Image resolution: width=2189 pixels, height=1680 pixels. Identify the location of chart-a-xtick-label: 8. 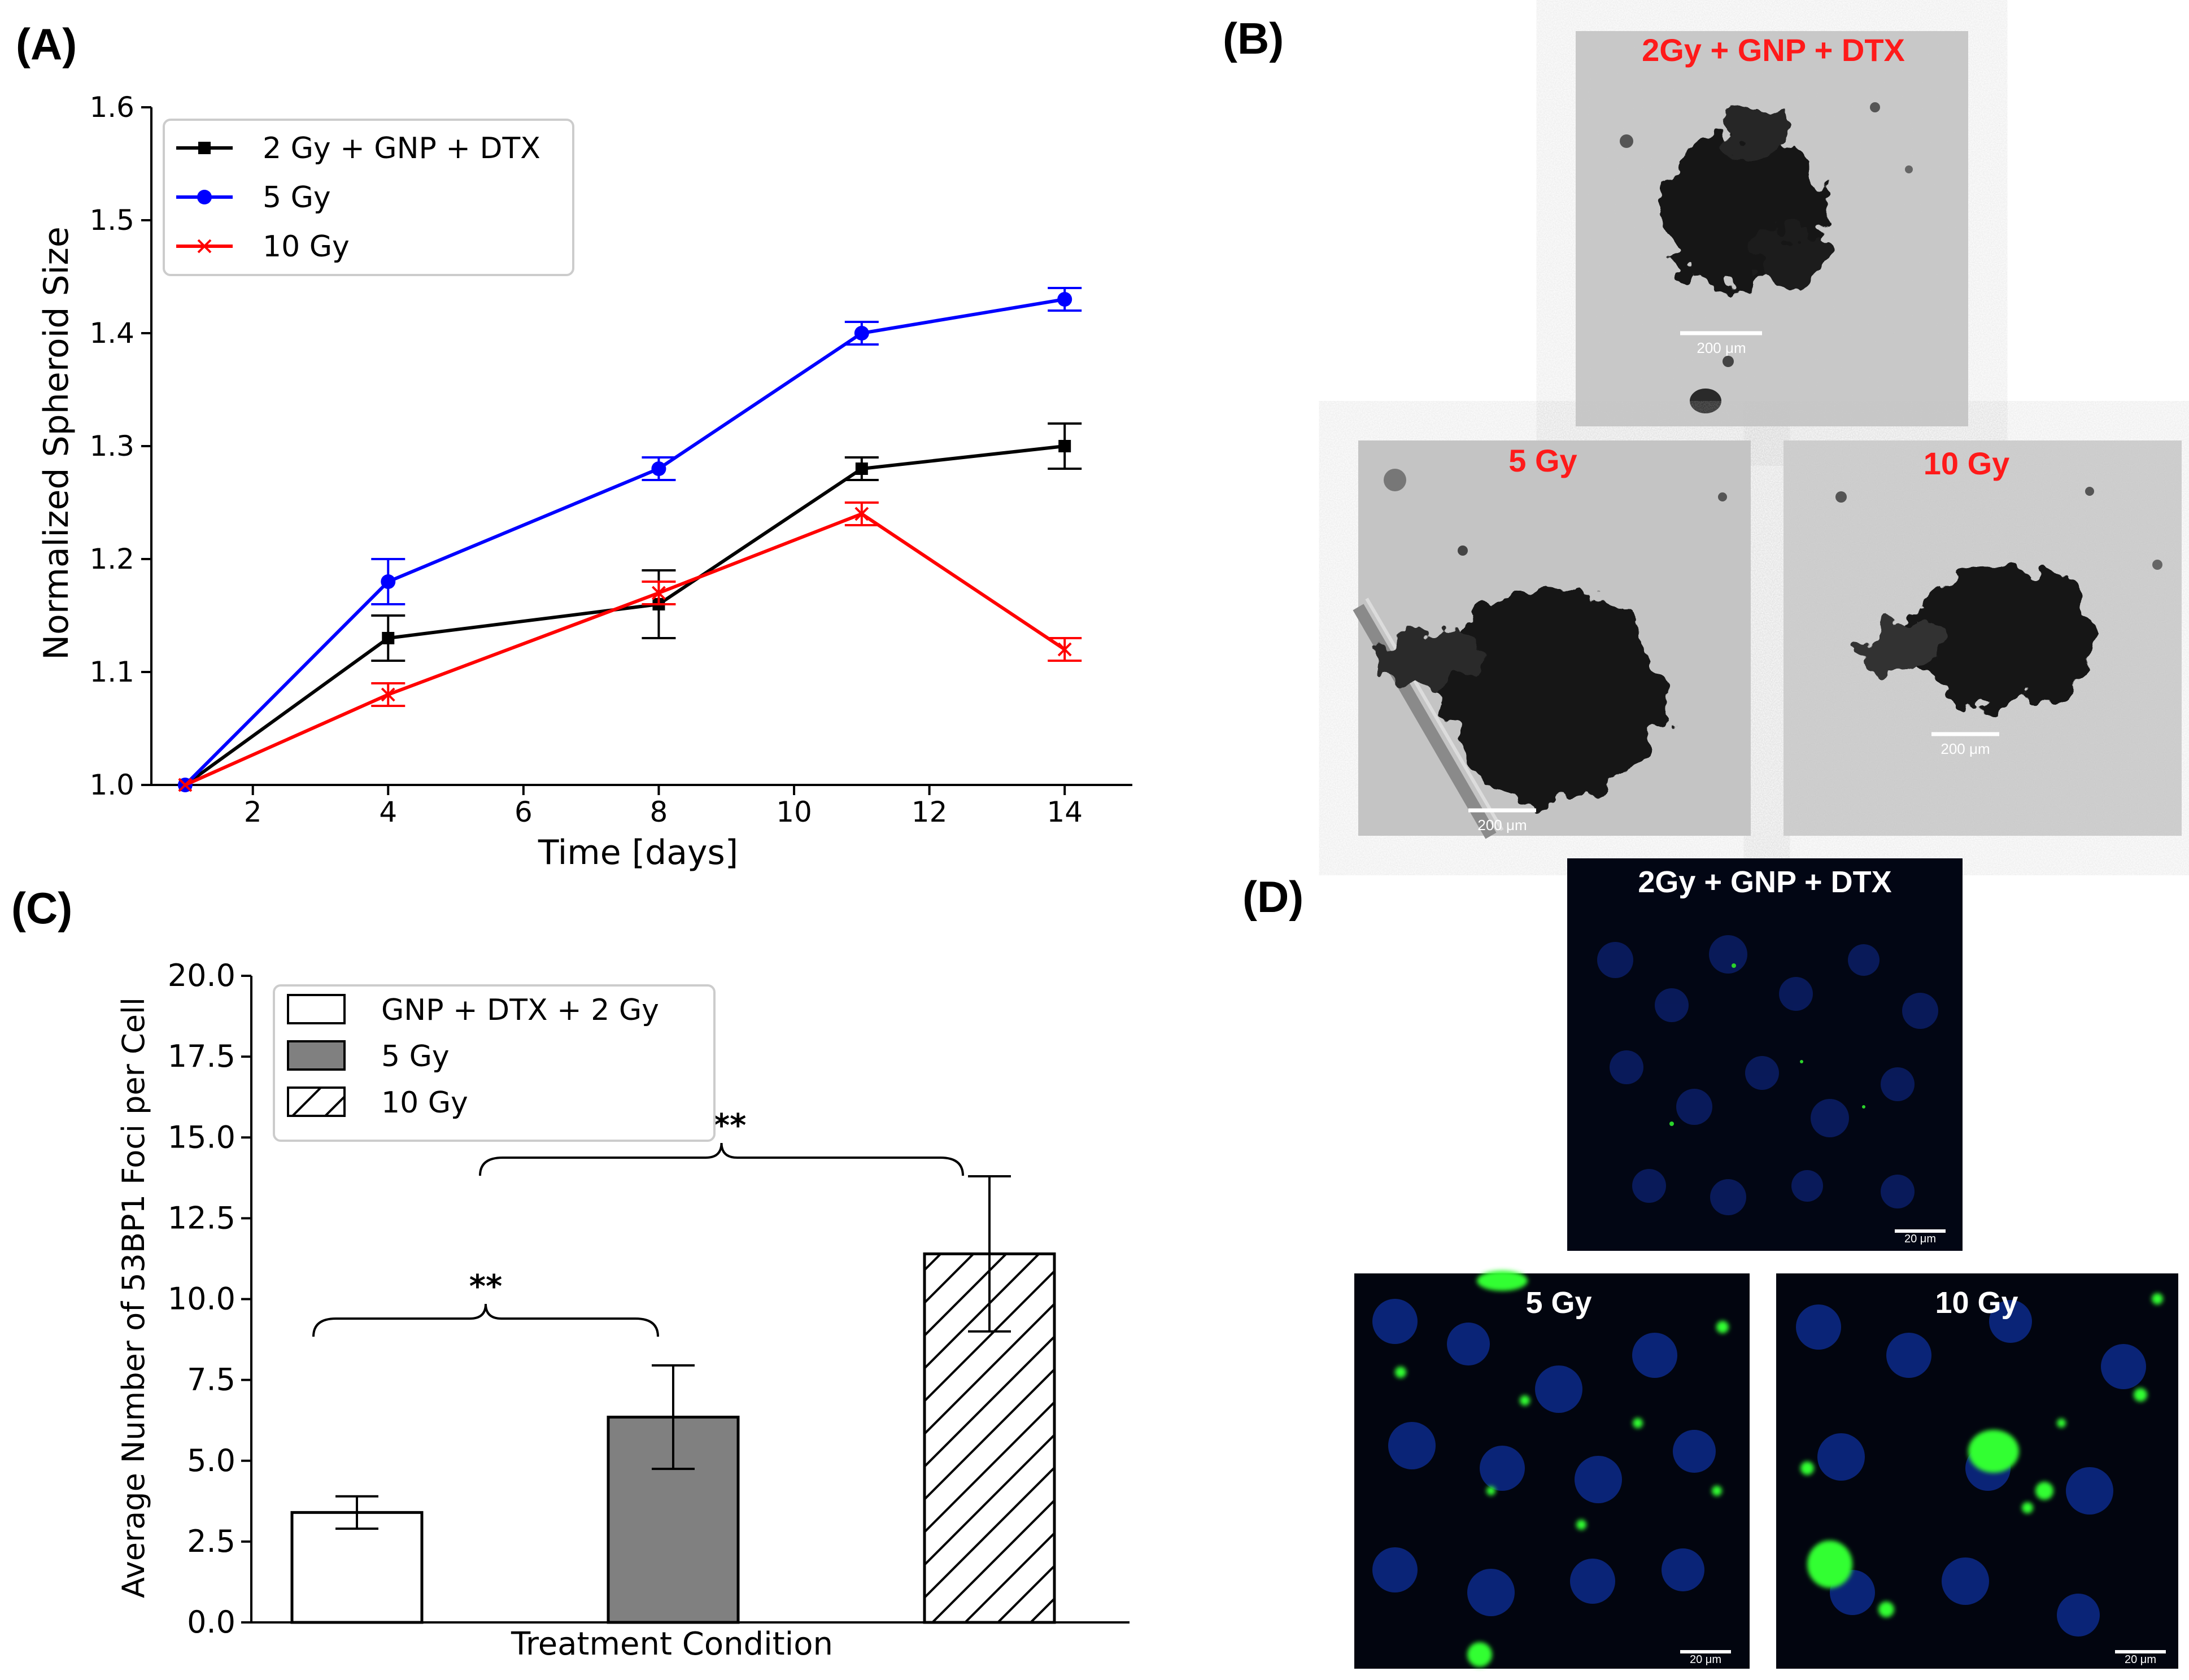
(659, 812).